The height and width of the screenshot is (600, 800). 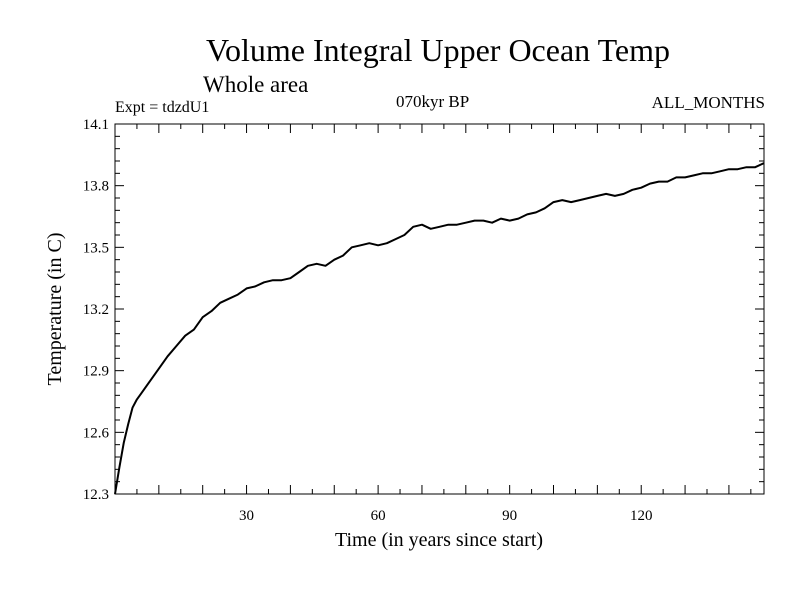 What do you see at coordinates (246, 516) in the screenshot?
I see `x-tick-label: 30` at bounding box center [246, 516].